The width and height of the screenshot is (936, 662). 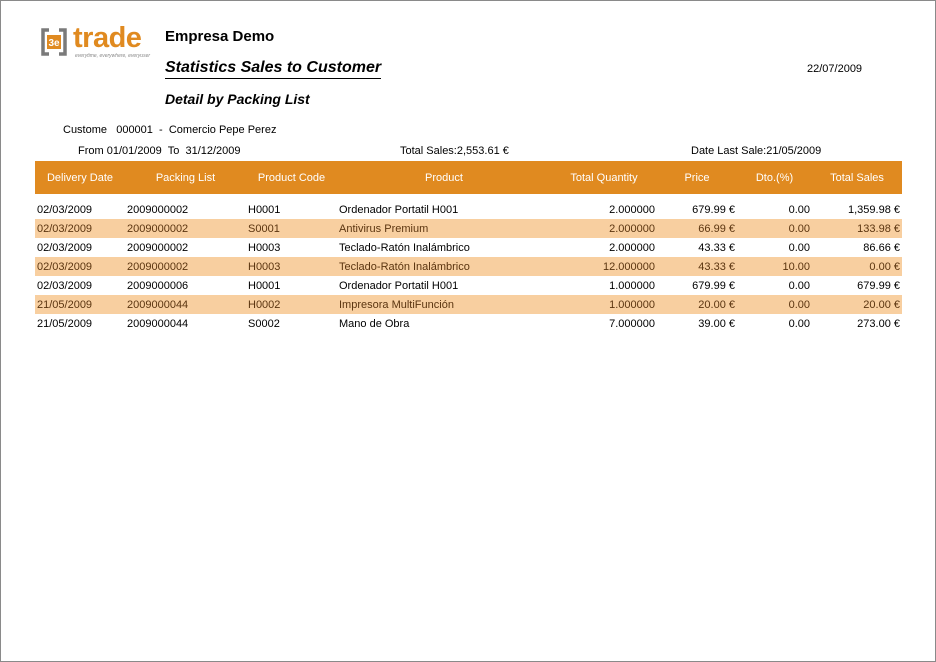 I want to click on cell-product: Impresora MultiFunción, so click(x=444, y=304).